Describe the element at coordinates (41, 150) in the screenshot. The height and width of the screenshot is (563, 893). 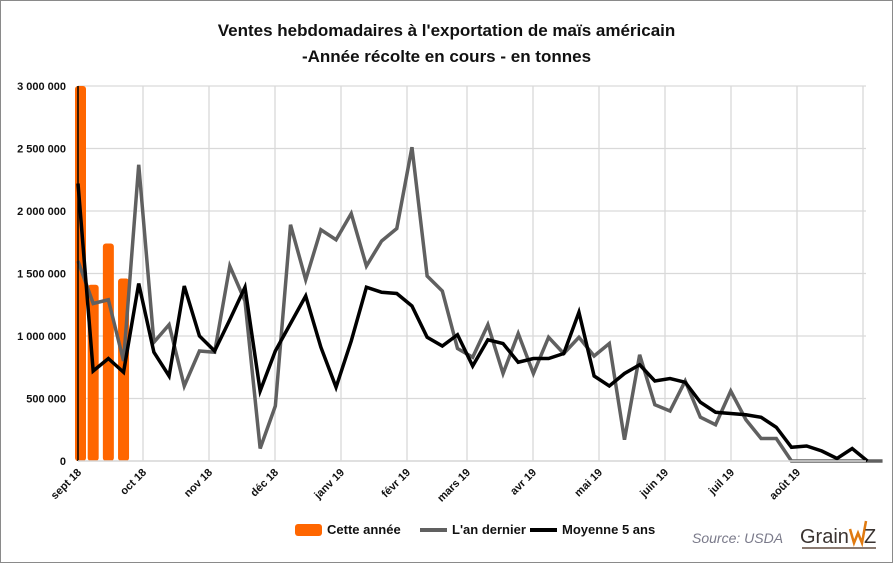
I see `y-tick-label: 2 500 000` at that location.